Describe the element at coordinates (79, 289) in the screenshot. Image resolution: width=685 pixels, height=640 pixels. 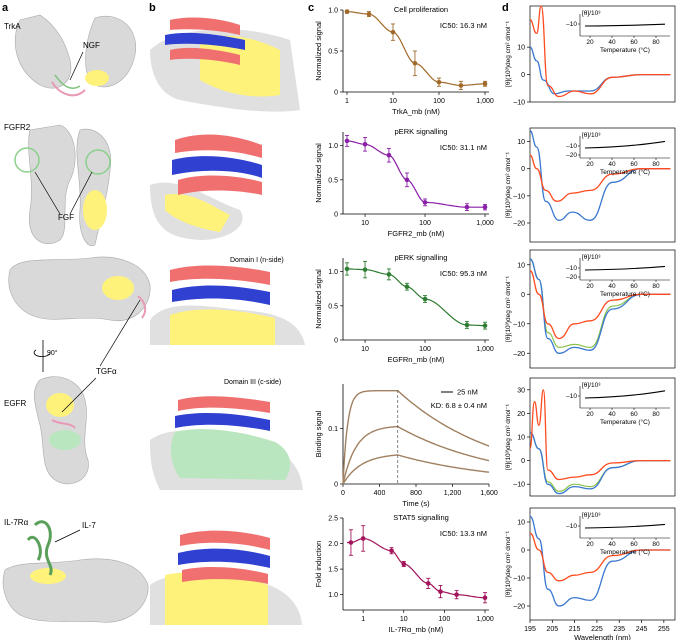
I see `structure-egfr-top` at that location.